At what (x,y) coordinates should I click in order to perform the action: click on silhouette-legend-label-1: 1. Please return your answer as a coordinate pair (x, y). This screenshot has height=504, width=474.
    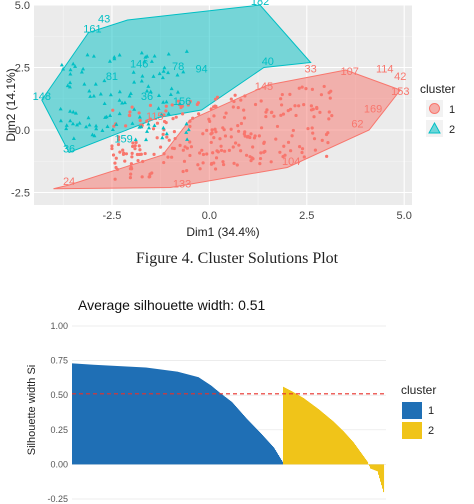
    Looking at the image, I should click on (431, 411).